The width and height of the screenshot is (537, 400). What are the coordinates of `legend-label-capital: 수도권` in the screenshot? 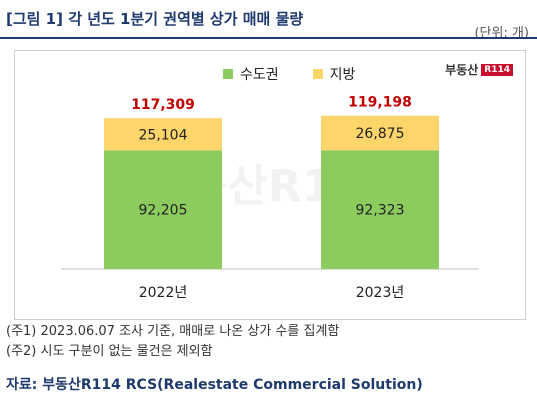 It's located at (259, 75).